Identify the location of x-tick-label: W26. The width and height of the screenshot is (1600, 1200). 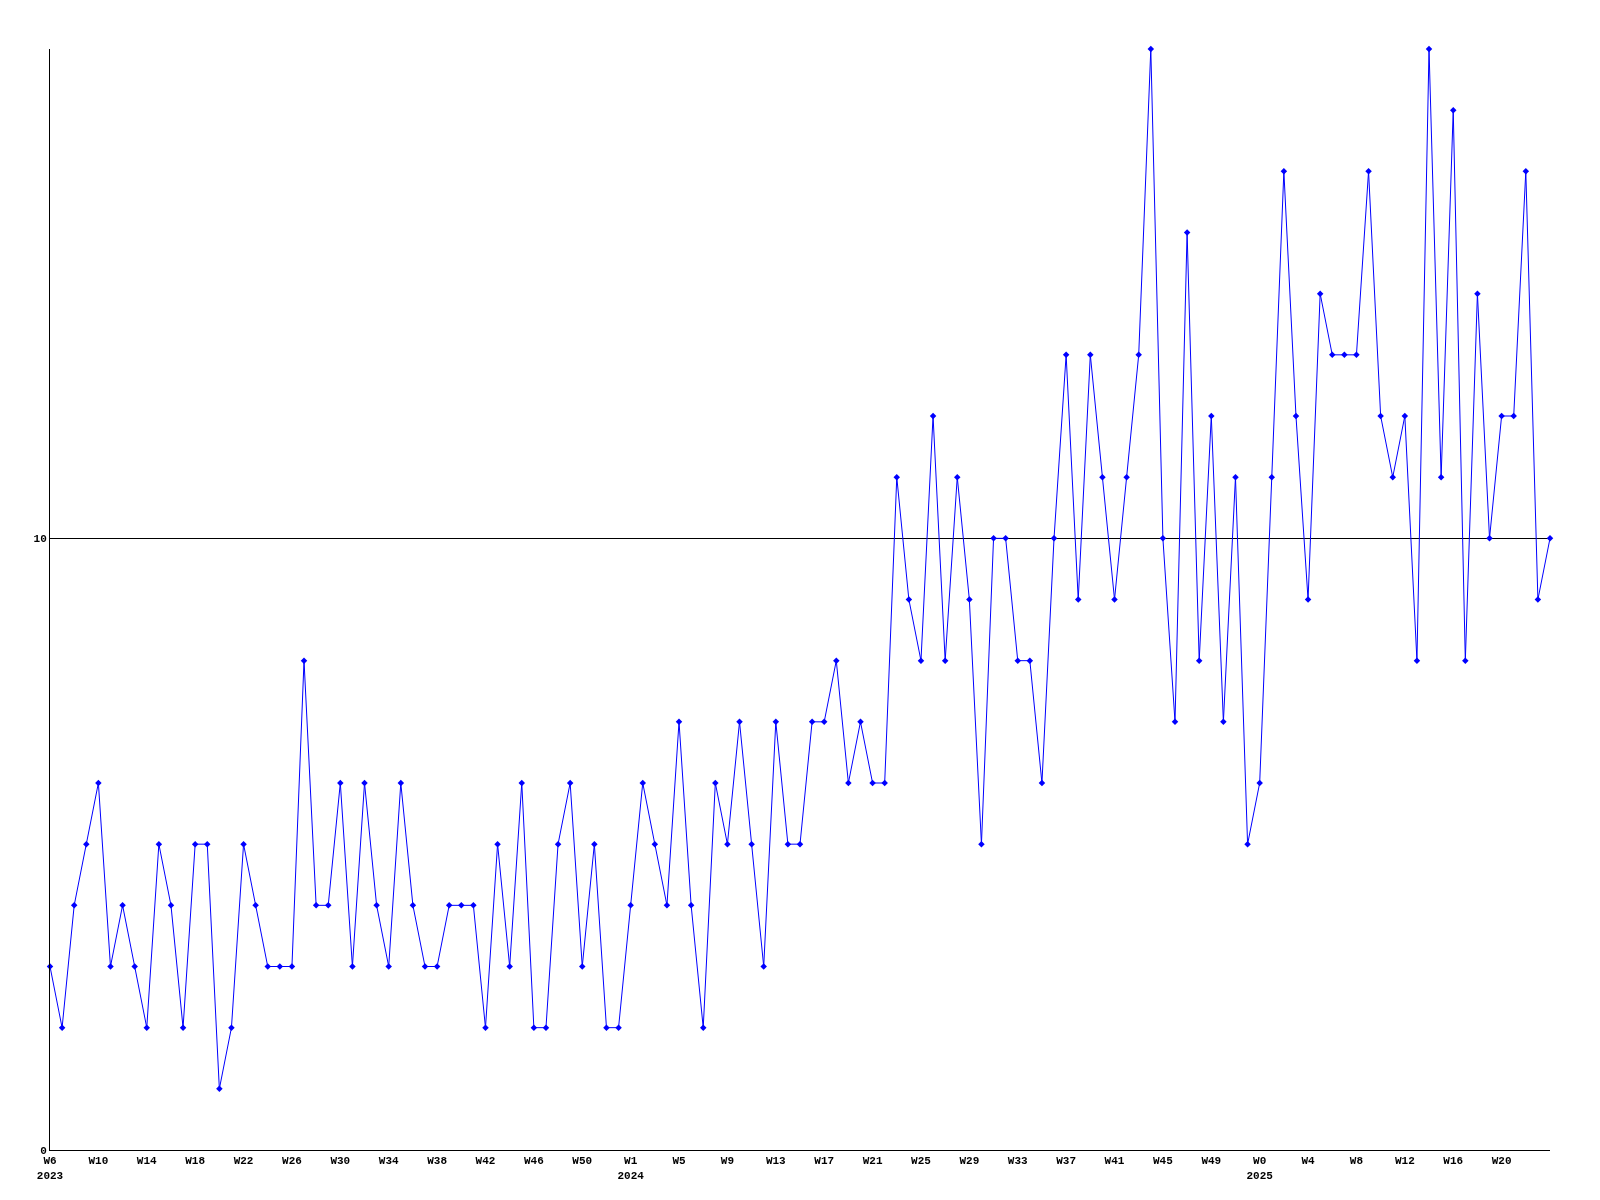
(292, 1161).